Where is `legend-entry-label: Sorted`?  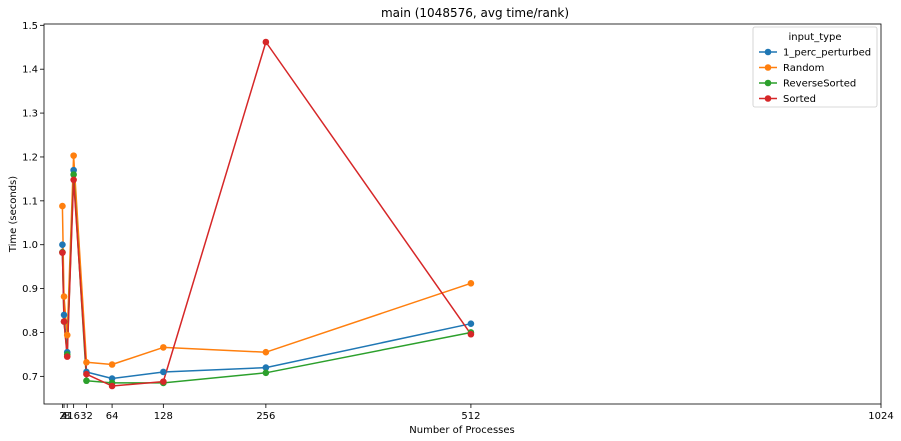
legend-entry-label: Sorted is located at coordinates (799, 99).